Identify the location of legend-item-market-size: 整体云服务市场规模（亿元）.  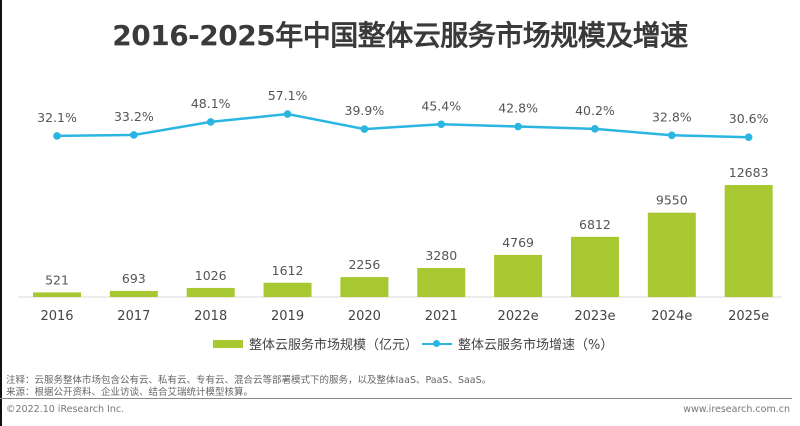
(315, 343).